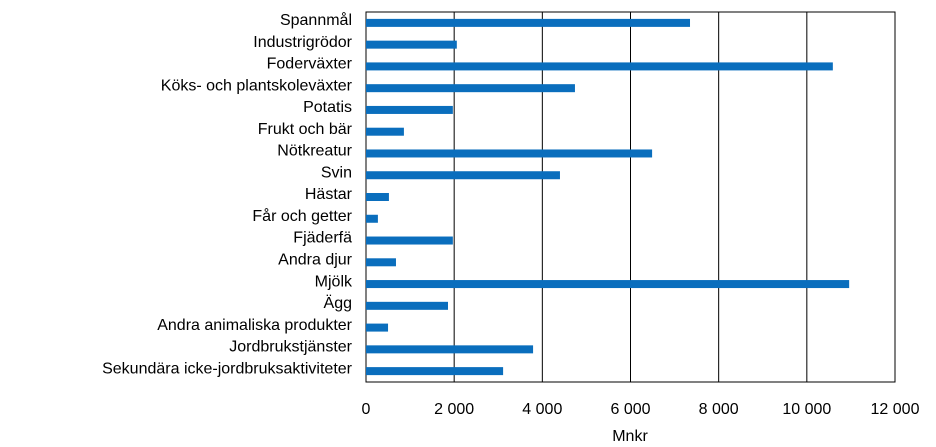  I want to click on y-tick-label: Nötkreatur, so click(314, 151).